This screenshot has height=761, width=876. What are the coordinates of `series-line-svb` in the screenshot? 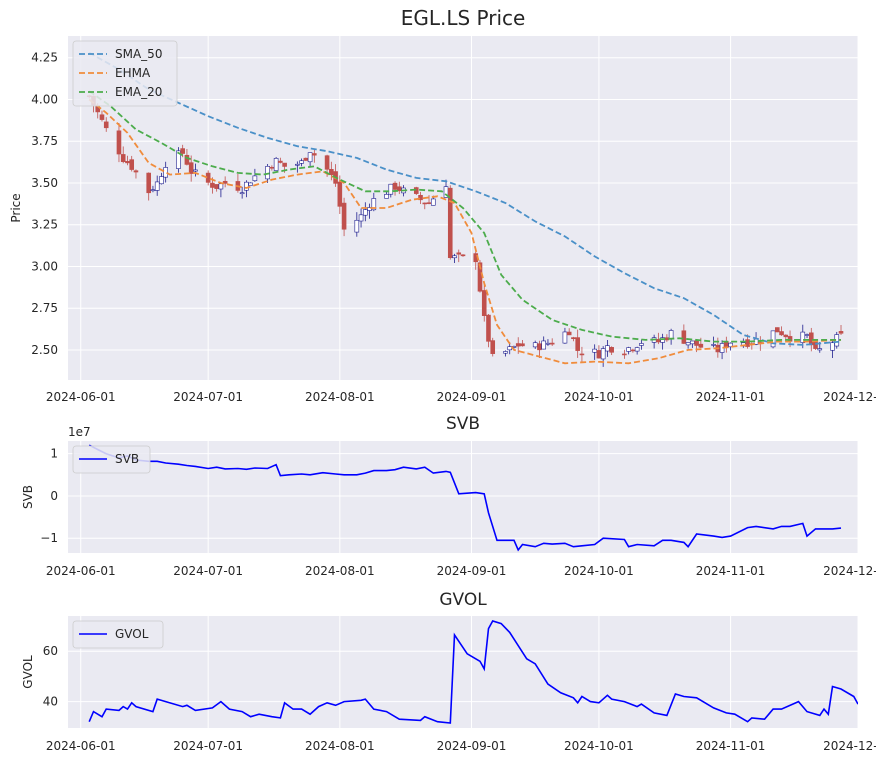 It's located at (465, 498).